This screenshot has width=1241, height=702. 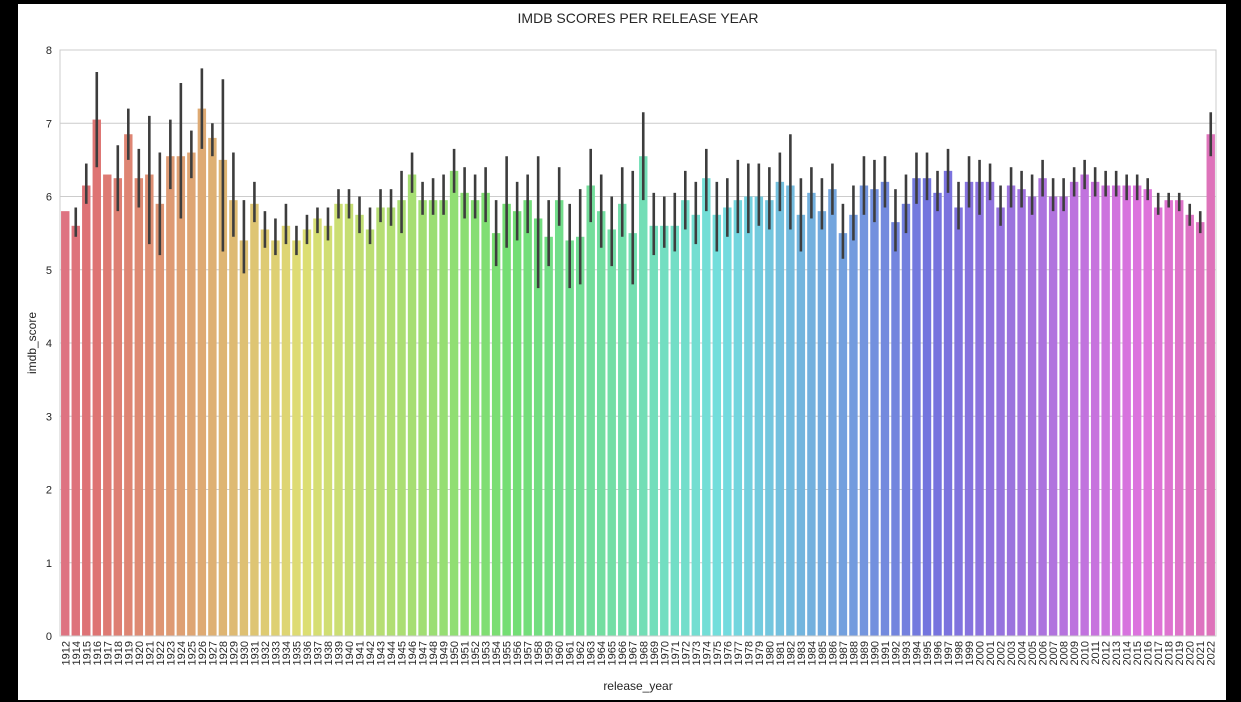 I want to click on bar-1985, so click(x=822, y=423).